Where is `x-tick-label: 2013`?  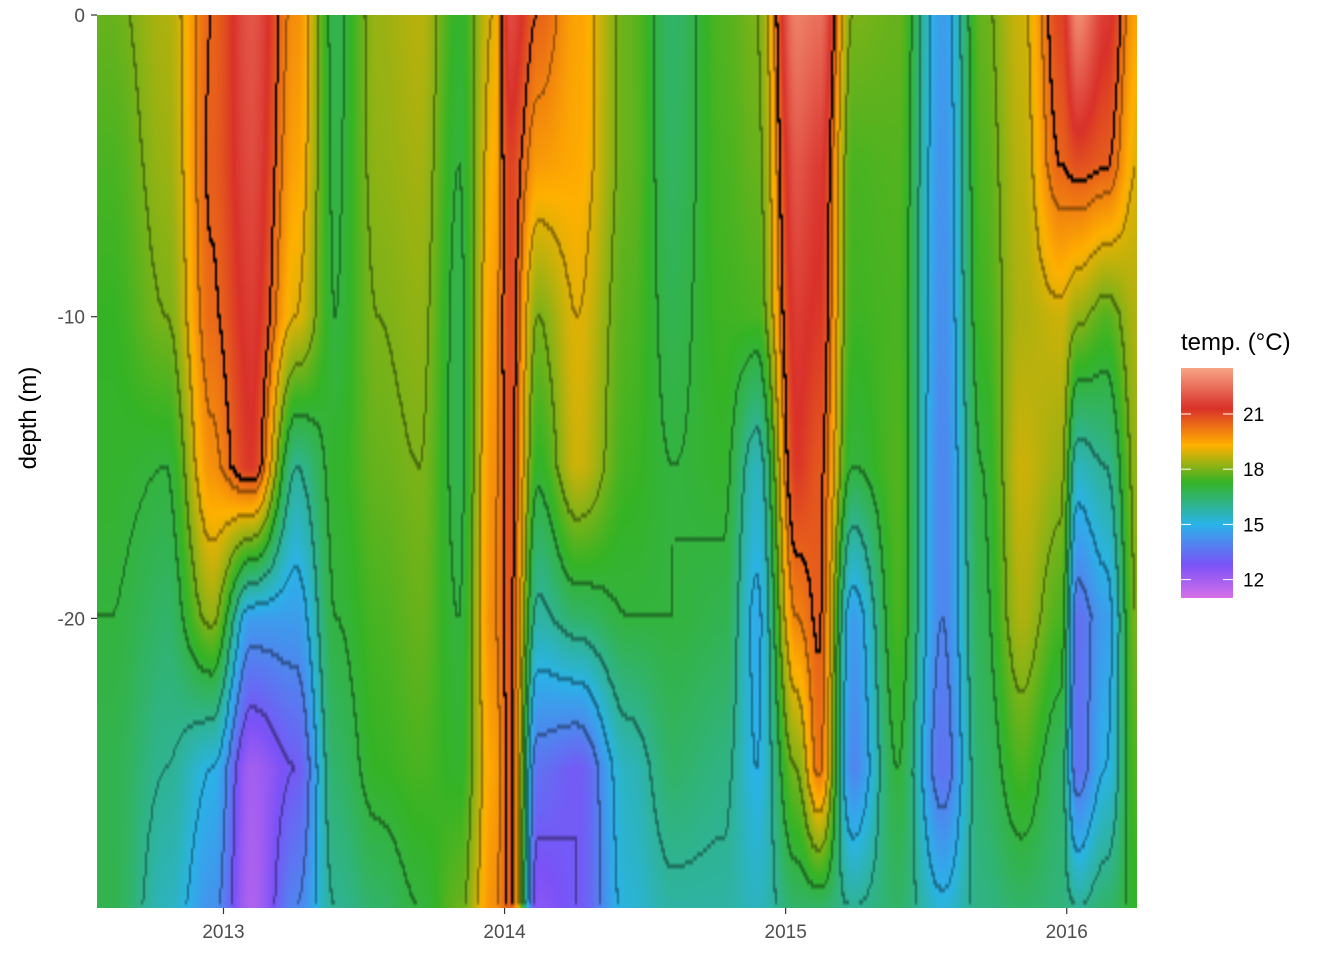
x-tick-label: 2013 is located at coordinates (223, 932).